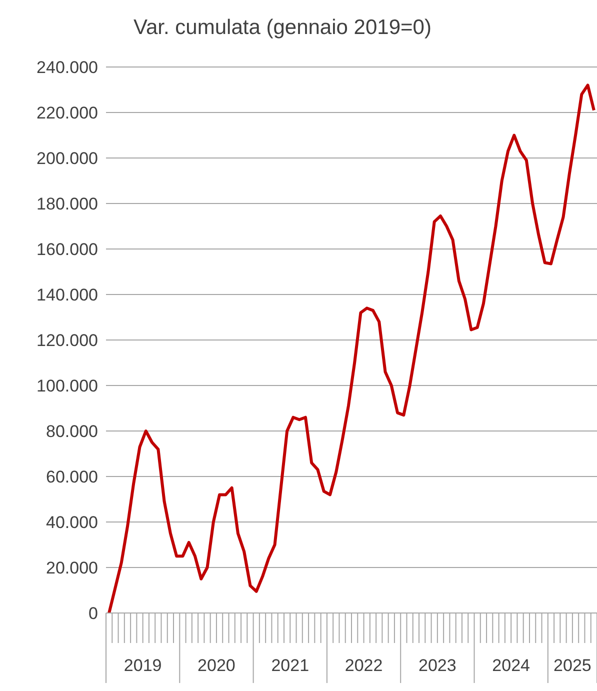  What do you see at coordinates (72, 432) in the screenshot?
I see `y-tick-label: 80.000` at bounding box center [72, 432].